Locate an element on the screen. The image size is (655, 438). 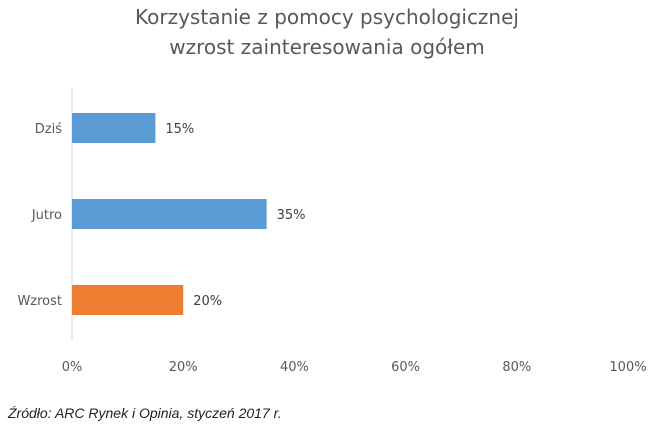
x-tick-label-0: 0% is located at coordinates (72, 367).